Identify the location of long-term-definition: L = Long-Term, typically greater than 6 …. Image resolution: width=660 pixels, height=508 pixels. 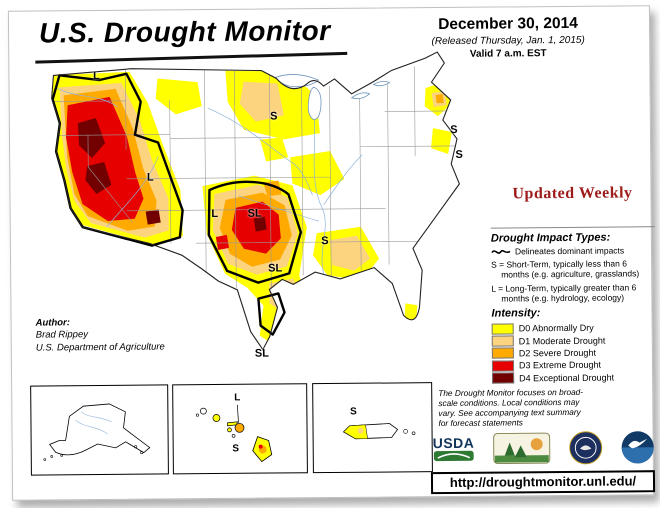
(564, 293).